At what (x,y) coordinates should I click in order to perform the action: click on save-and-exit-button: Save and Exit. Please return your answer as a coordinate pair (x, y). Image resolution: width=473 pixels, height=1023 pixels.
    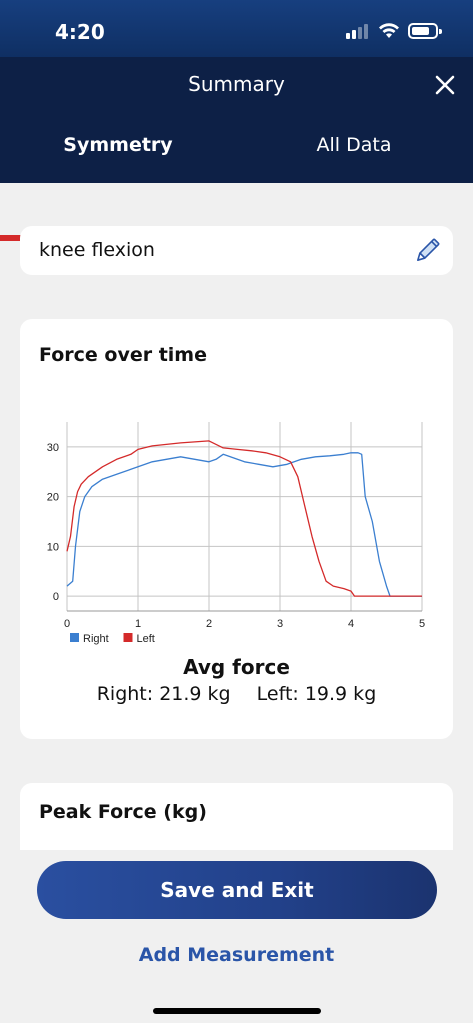
    Looking at the image, I should click on (237, 890).